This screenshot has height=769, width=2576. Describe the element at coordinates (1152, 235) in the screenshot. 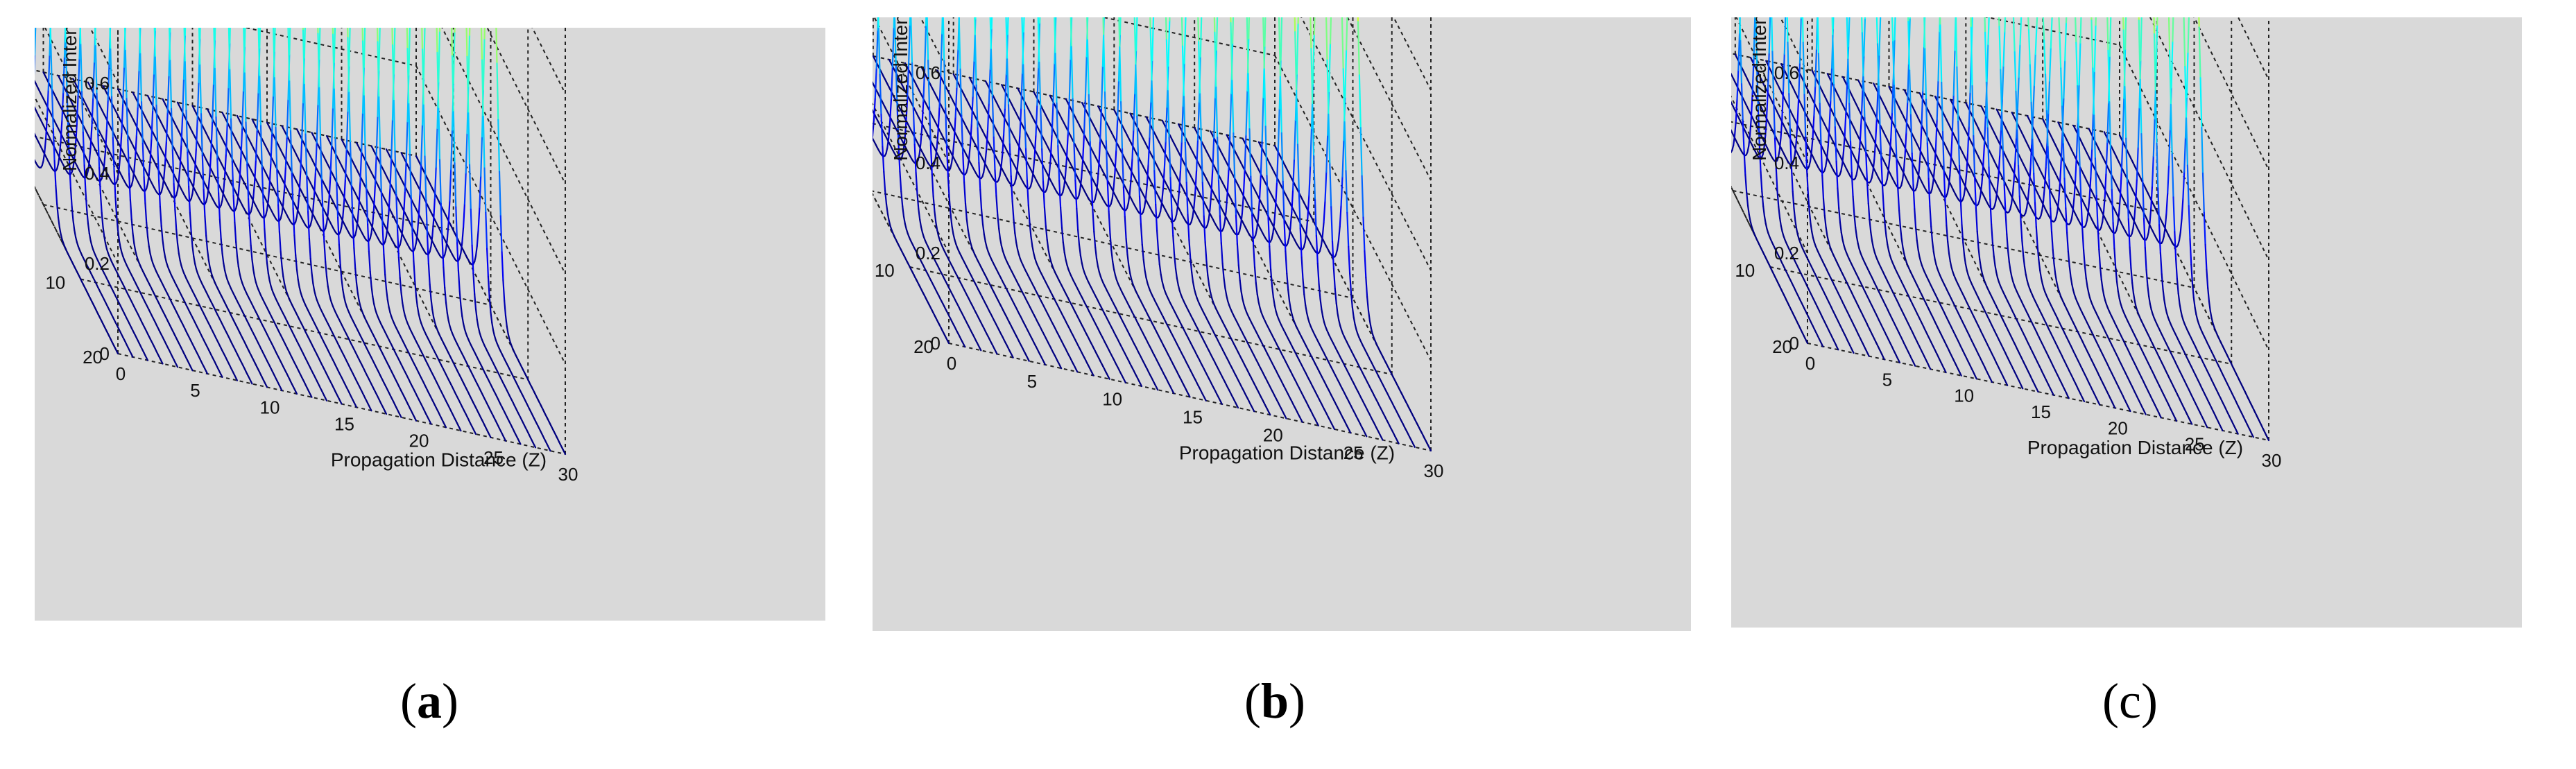

I see `traces-b` at that location.